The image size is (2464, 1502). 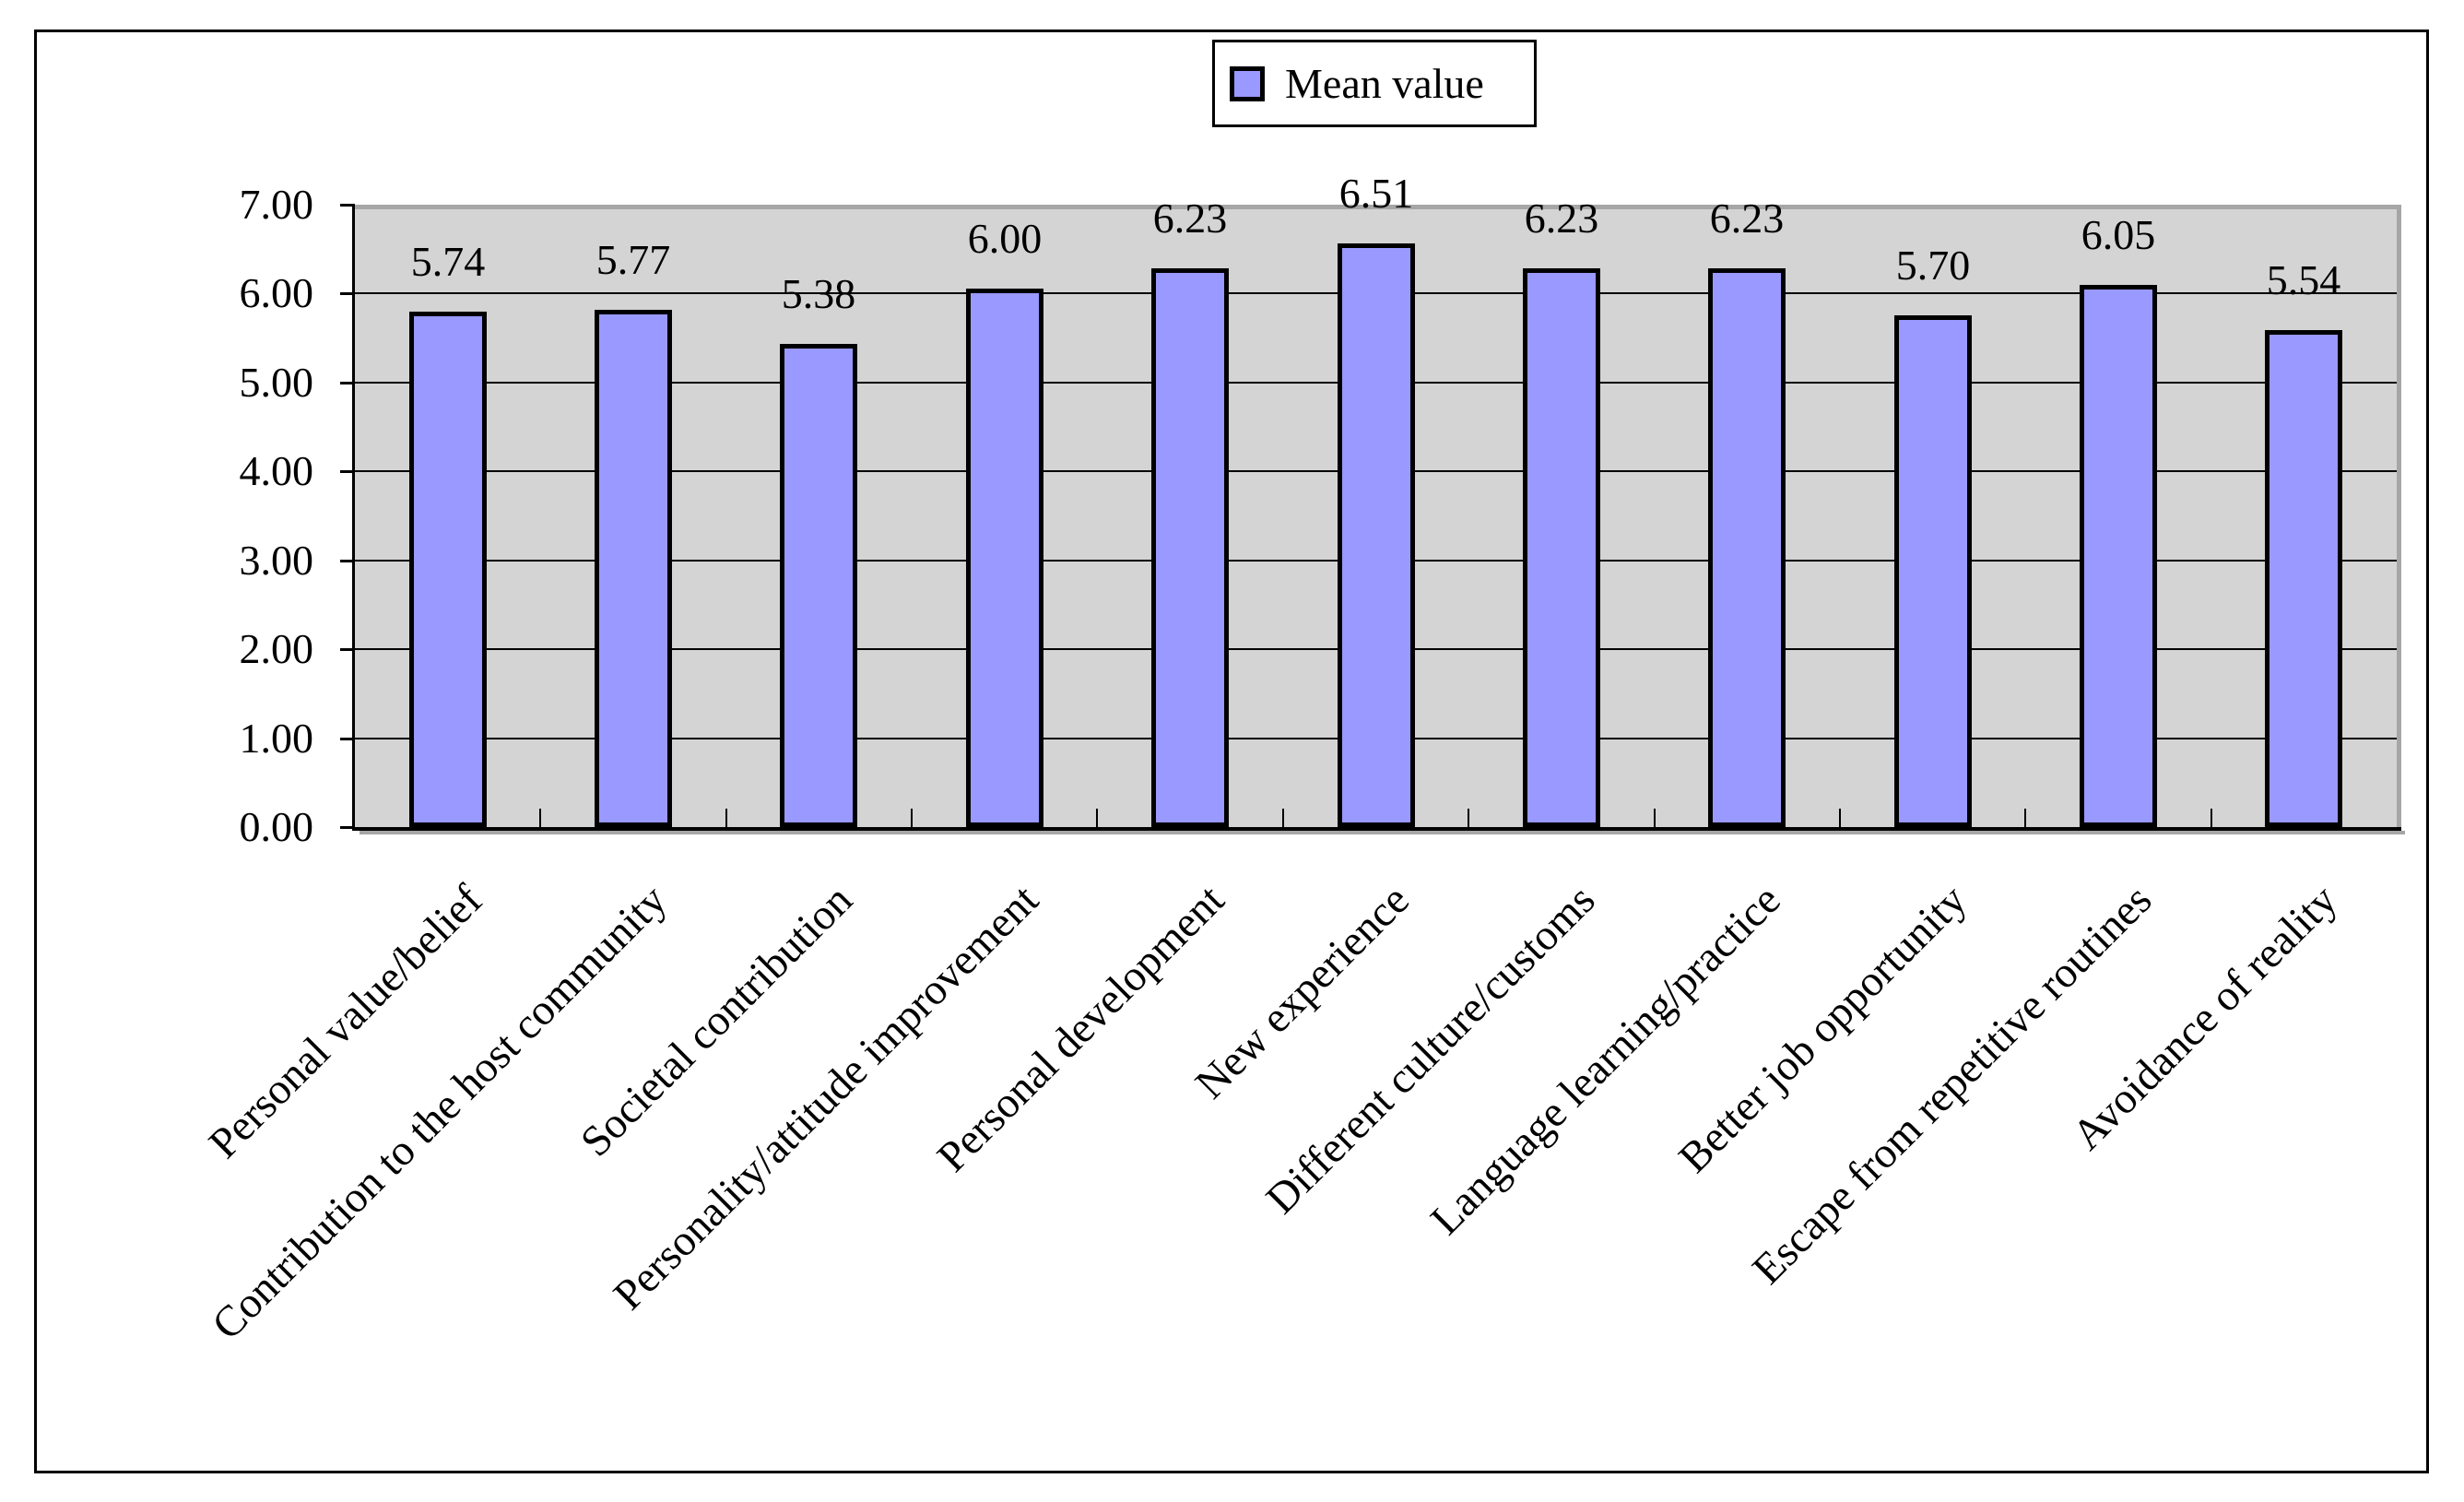 What do you see at coordinates (2118, 234) in the screenshot?
I see `bar-value-label: 6.05` at bounding box center [2118, 234].